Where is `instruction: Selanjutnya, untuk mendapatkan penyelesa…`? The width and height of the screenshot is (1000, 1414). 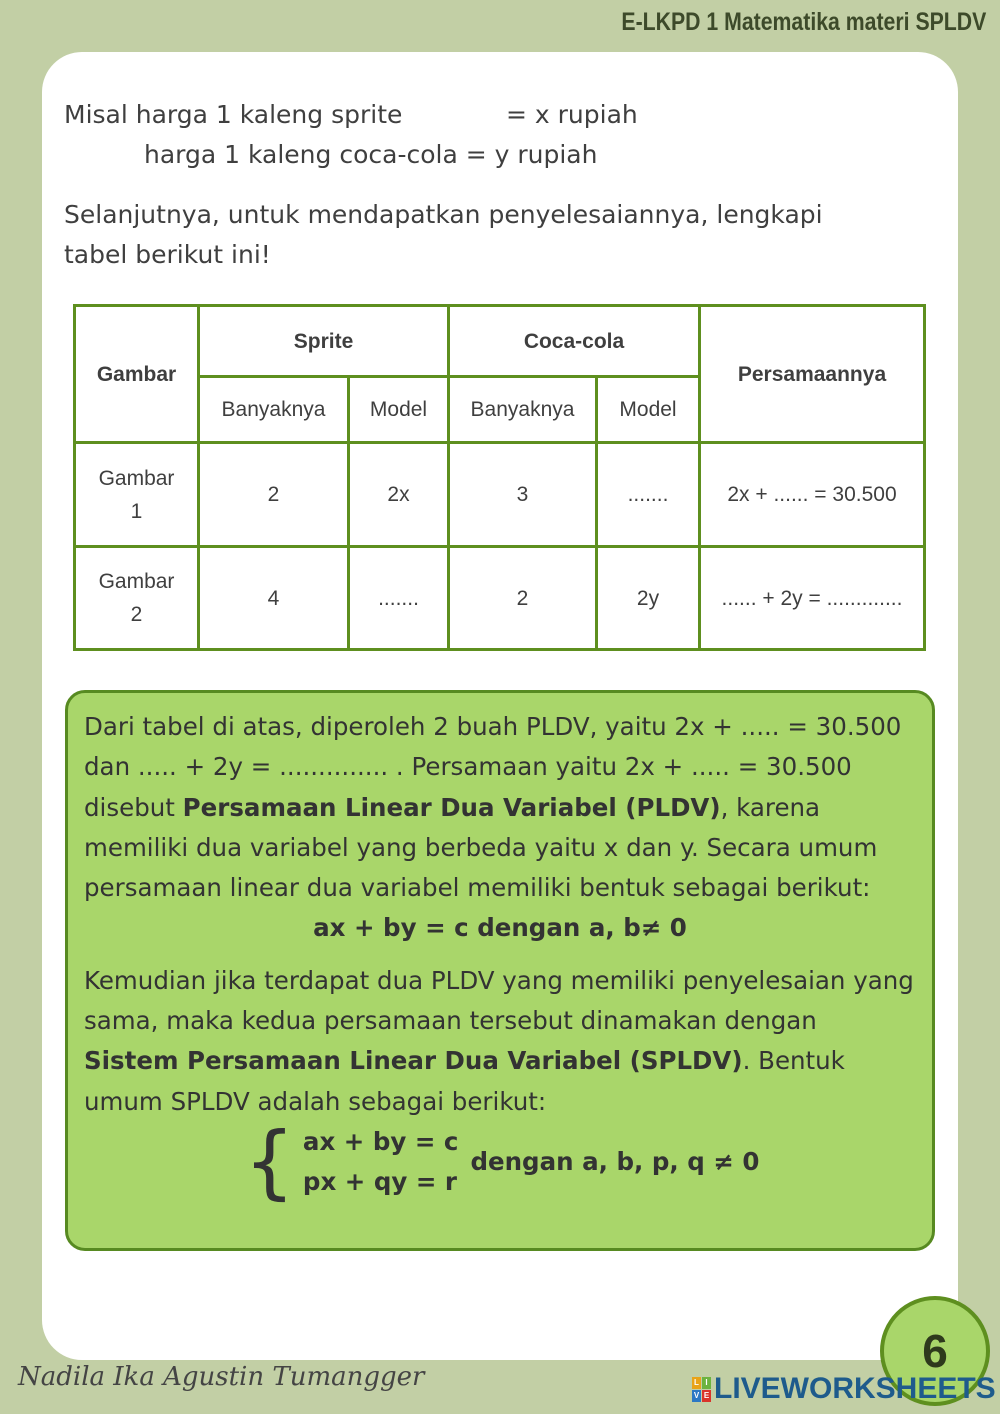 instruction: Selanjutnya, untuk mendapatkan penyelesa… is located at coordinates (443, 214).